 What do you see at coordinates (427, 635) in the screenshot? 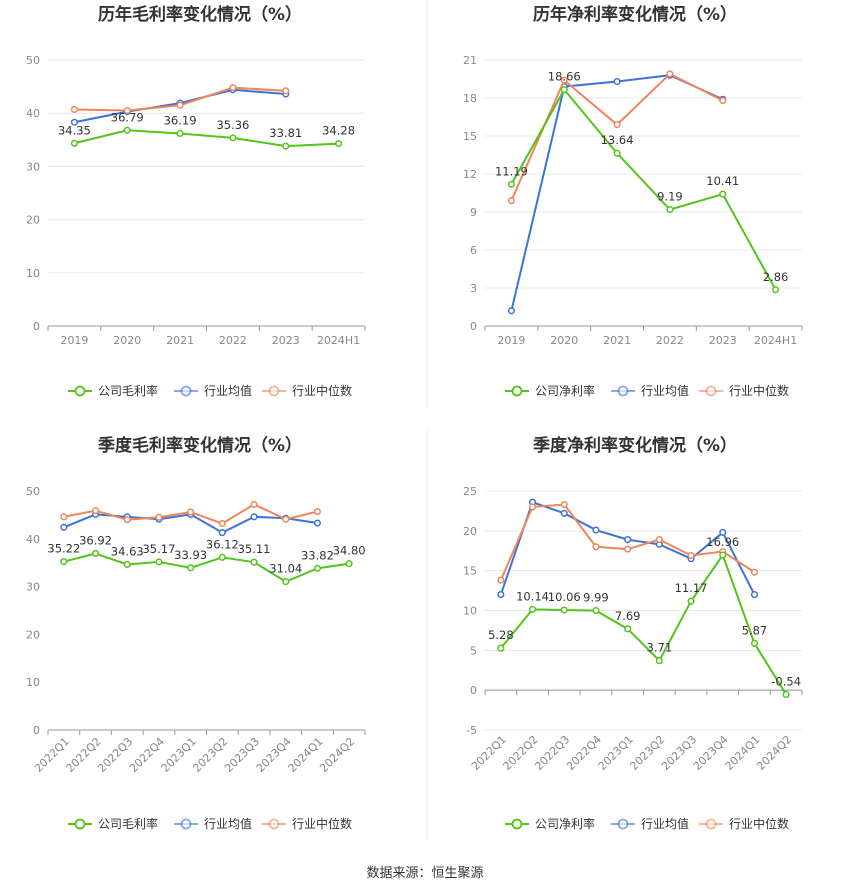
I see `vertical-divider-bottom` at bounding box center [427, 635].